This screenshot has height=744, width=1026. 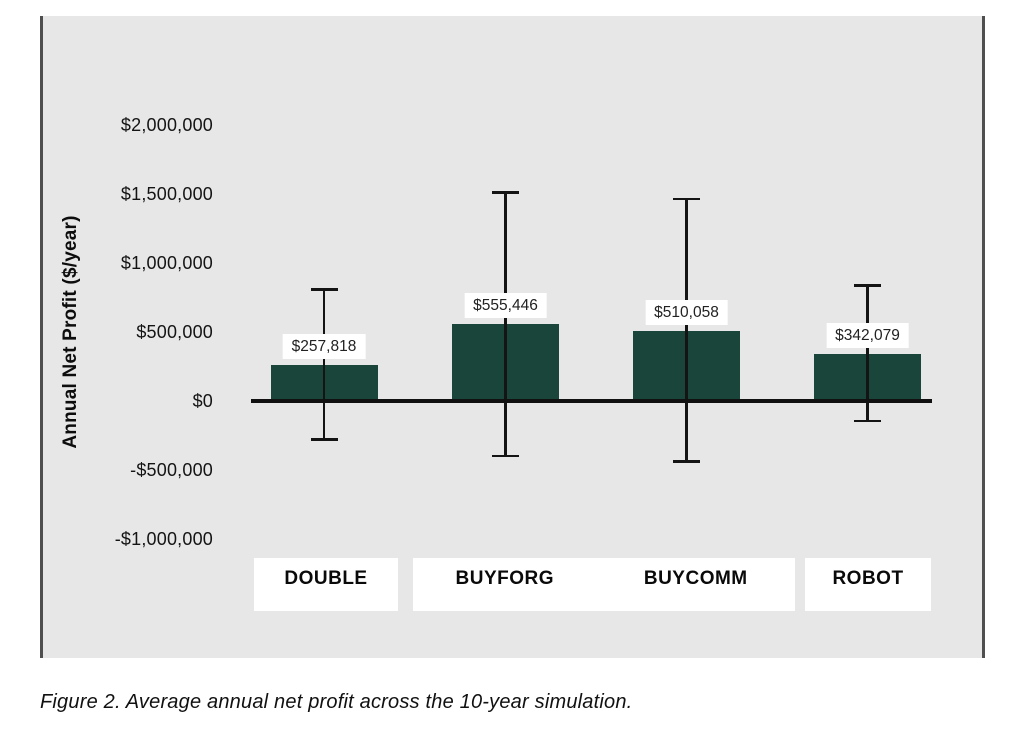 I want to click on x-axis-line, so click(x=591, y=401).